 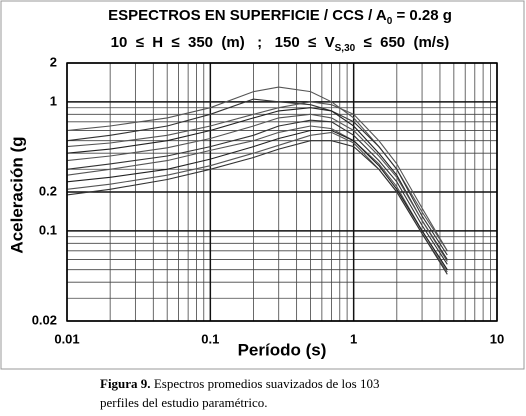 I want to click on title-subscript: 0, so click(x=390, y=21).